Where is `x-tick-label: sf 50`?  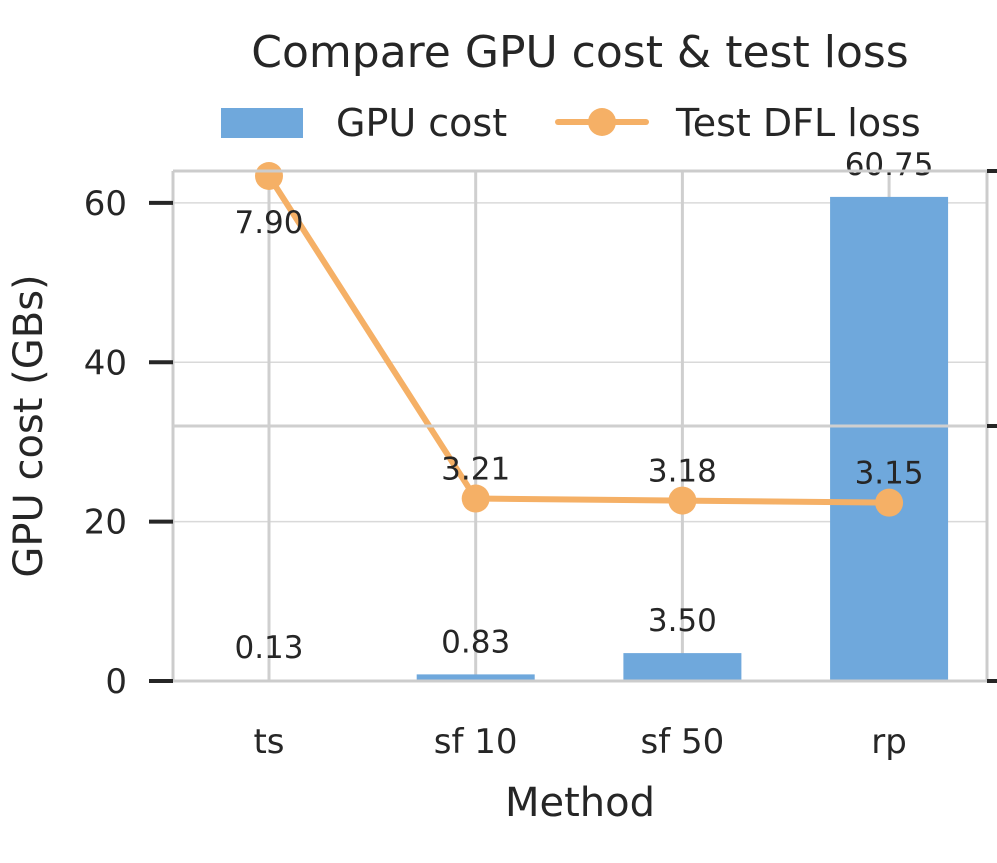 x-tick-label: sf 50 is located at coordinates (683, 742).